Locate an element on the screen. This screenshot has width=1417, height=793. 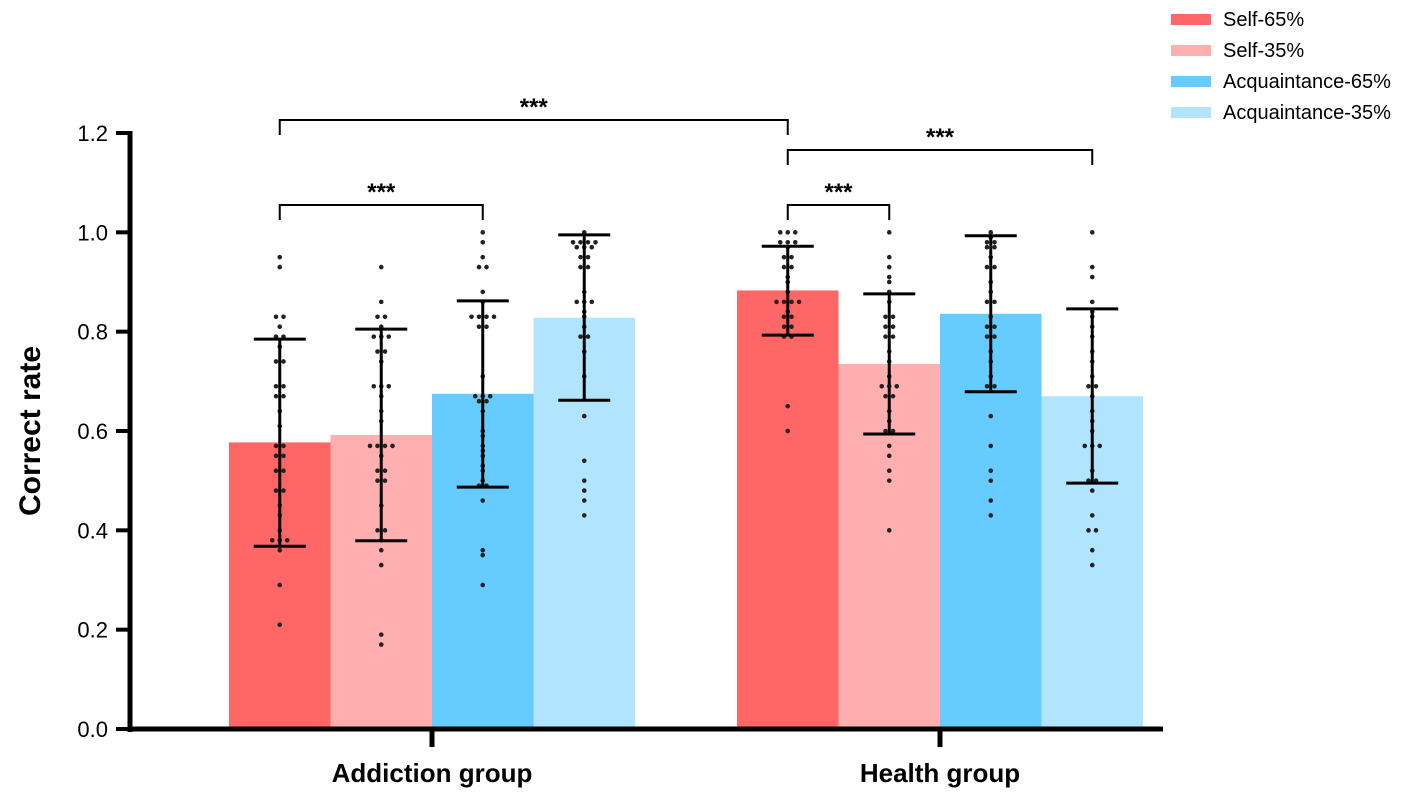
bar is located at coordinates (788, 509).